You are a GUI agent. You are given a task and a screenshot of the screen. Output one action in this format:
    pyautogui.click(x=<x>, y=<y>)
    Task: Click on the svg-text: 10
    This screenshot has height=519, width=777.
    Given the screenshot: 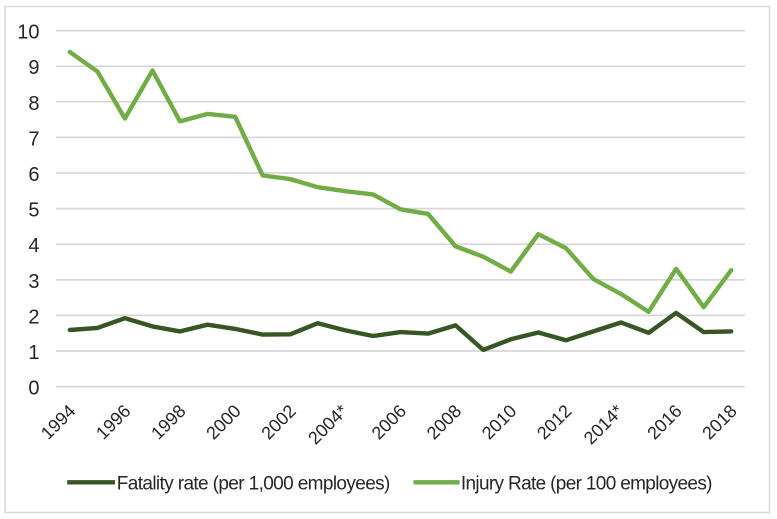 What is the action you would take?
    pyautogui.click(x=28, y=33)
    